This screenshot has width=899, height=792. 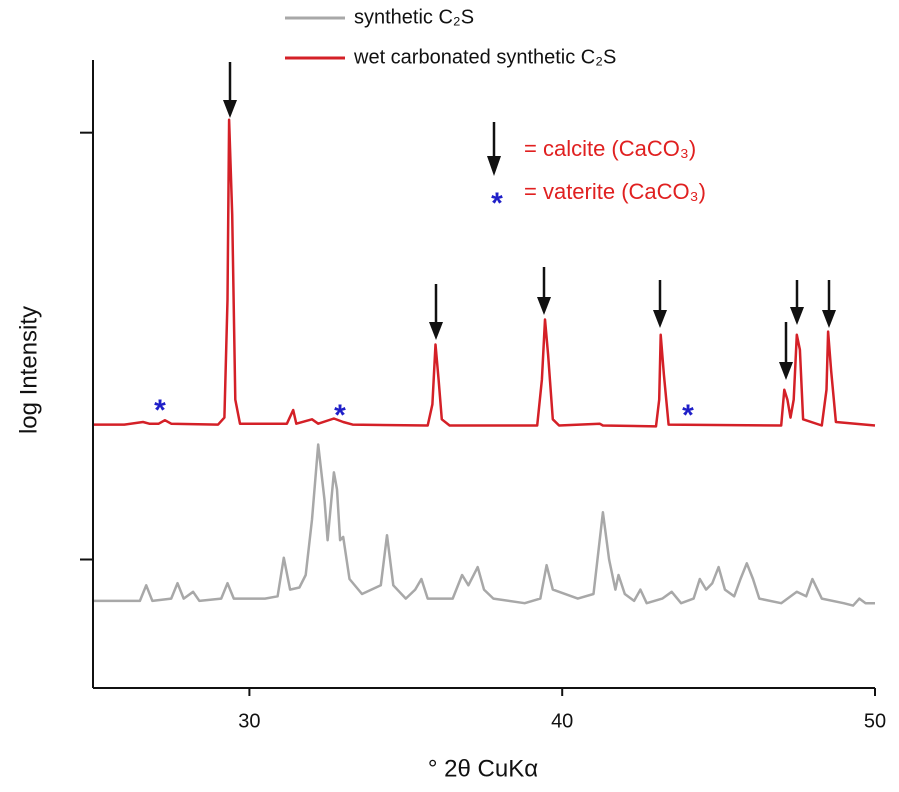 What do you see at coordinates (484, 57) in the screenshot?
I see `legend-label: wet carbonated synthetic C₂S` at bounding box center [484, 57].